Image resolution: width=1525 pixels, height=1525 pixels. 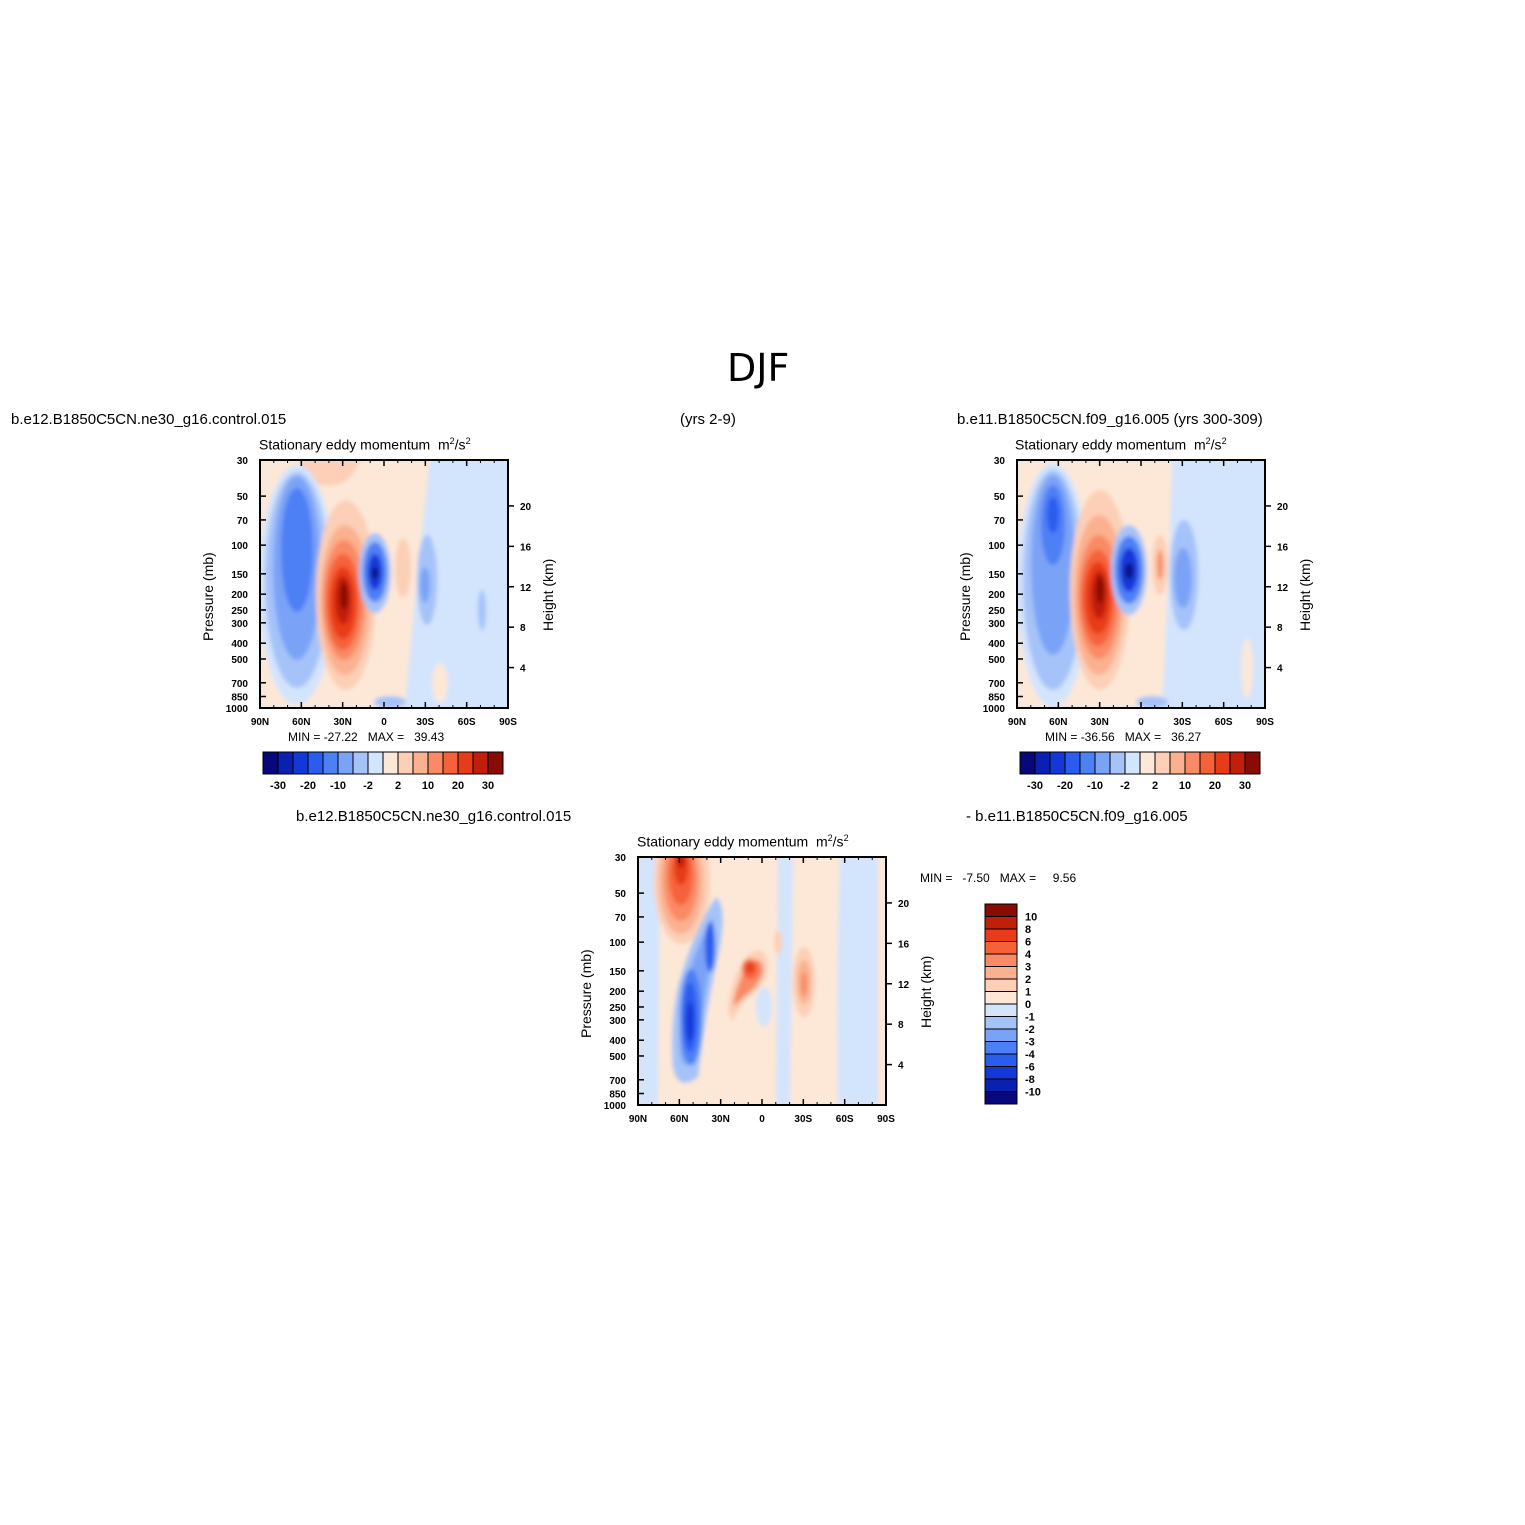 What do you see at coordinates (857, 981) in the screenshot?
I see `panel-3-right-blue` at bounding box center [857, 981].